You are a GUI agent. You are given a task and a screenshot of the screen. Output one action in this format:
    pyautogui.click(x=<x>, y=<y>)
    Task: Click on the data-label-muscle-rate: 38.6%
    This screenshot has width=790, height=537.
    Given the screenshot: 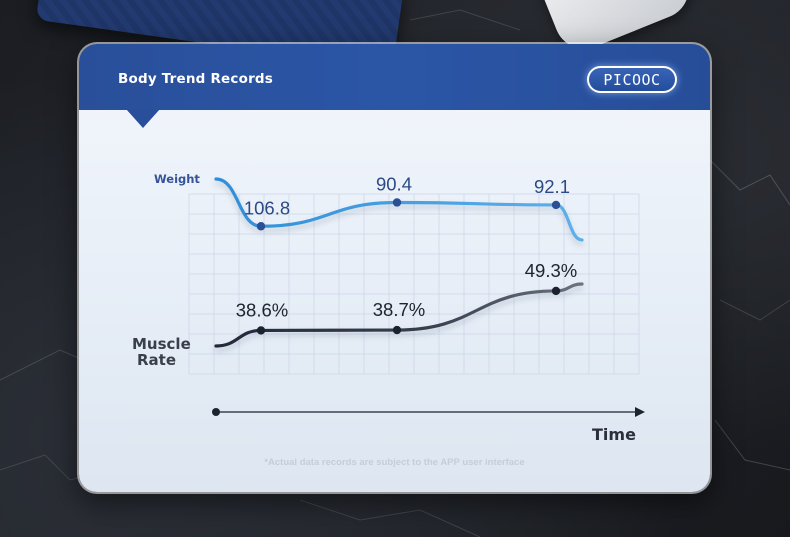 What is the action you would take?
    pyautogui.click(x=262, y=309)
    